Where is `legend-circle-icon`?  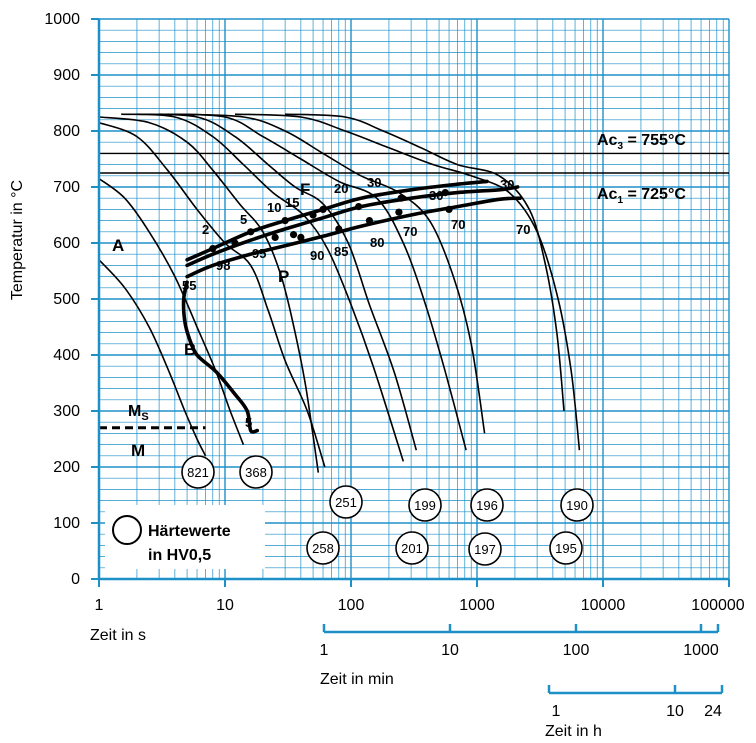
legend-circle-icon is located at coordinates (127, 530).